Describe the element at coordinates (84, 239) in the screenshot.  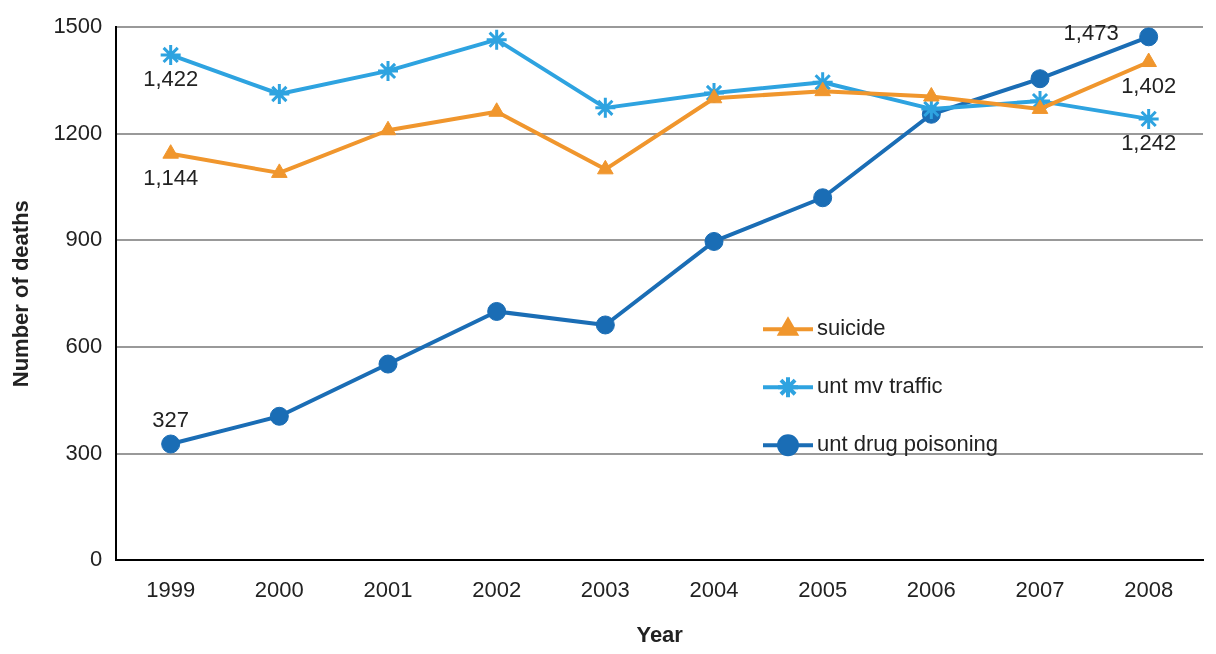
I see `y-tick-label: 900` at that location.